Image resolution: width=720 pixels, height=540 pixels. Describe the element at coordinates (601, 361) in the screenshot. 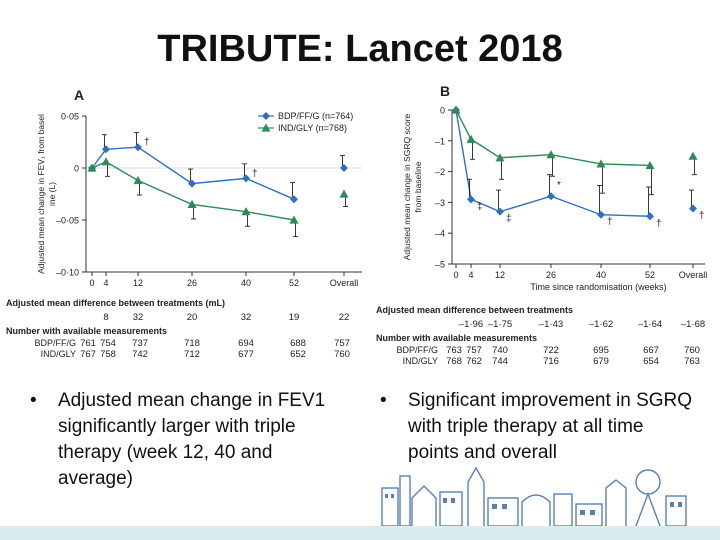

I see `count-value: 679` at that location.